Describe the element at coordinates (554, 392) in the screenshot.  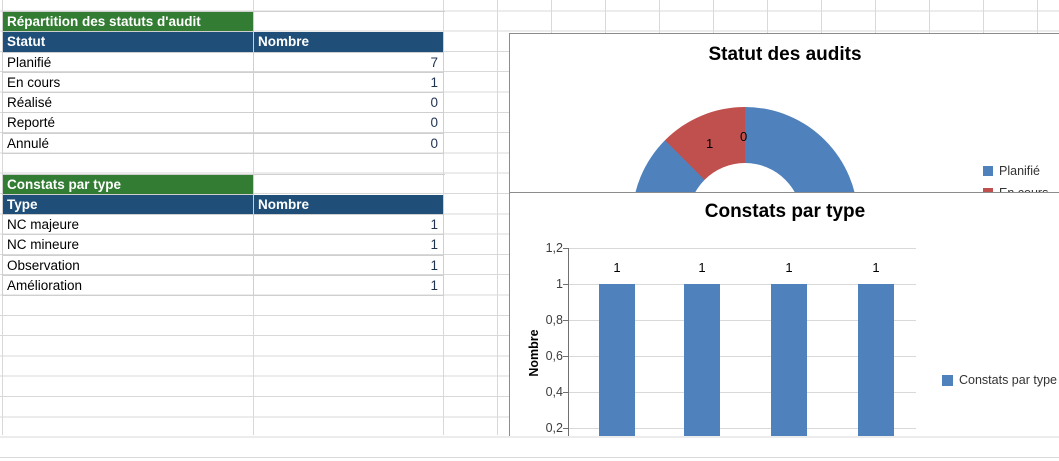
I see `y-tick-label: 0,4` at that location.